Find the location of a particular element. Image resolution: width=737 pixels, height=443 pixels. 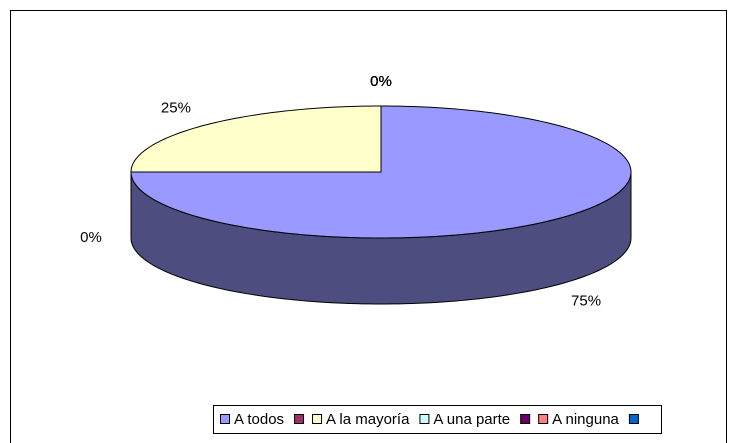

legend-box is located at coordinates (437, 419).